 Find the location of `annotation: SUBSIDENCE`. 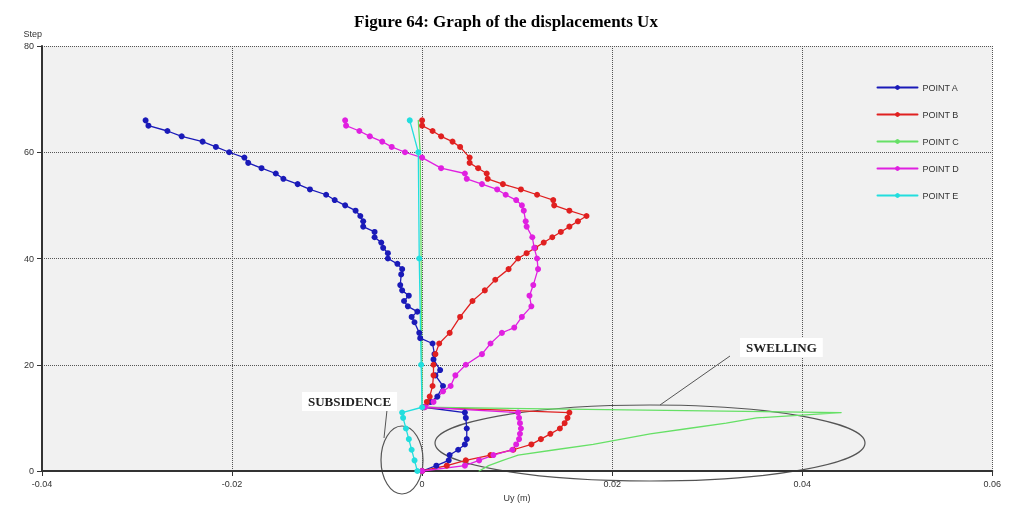

annotation: SUBSIDENCE is located at coordinates (350, 401).